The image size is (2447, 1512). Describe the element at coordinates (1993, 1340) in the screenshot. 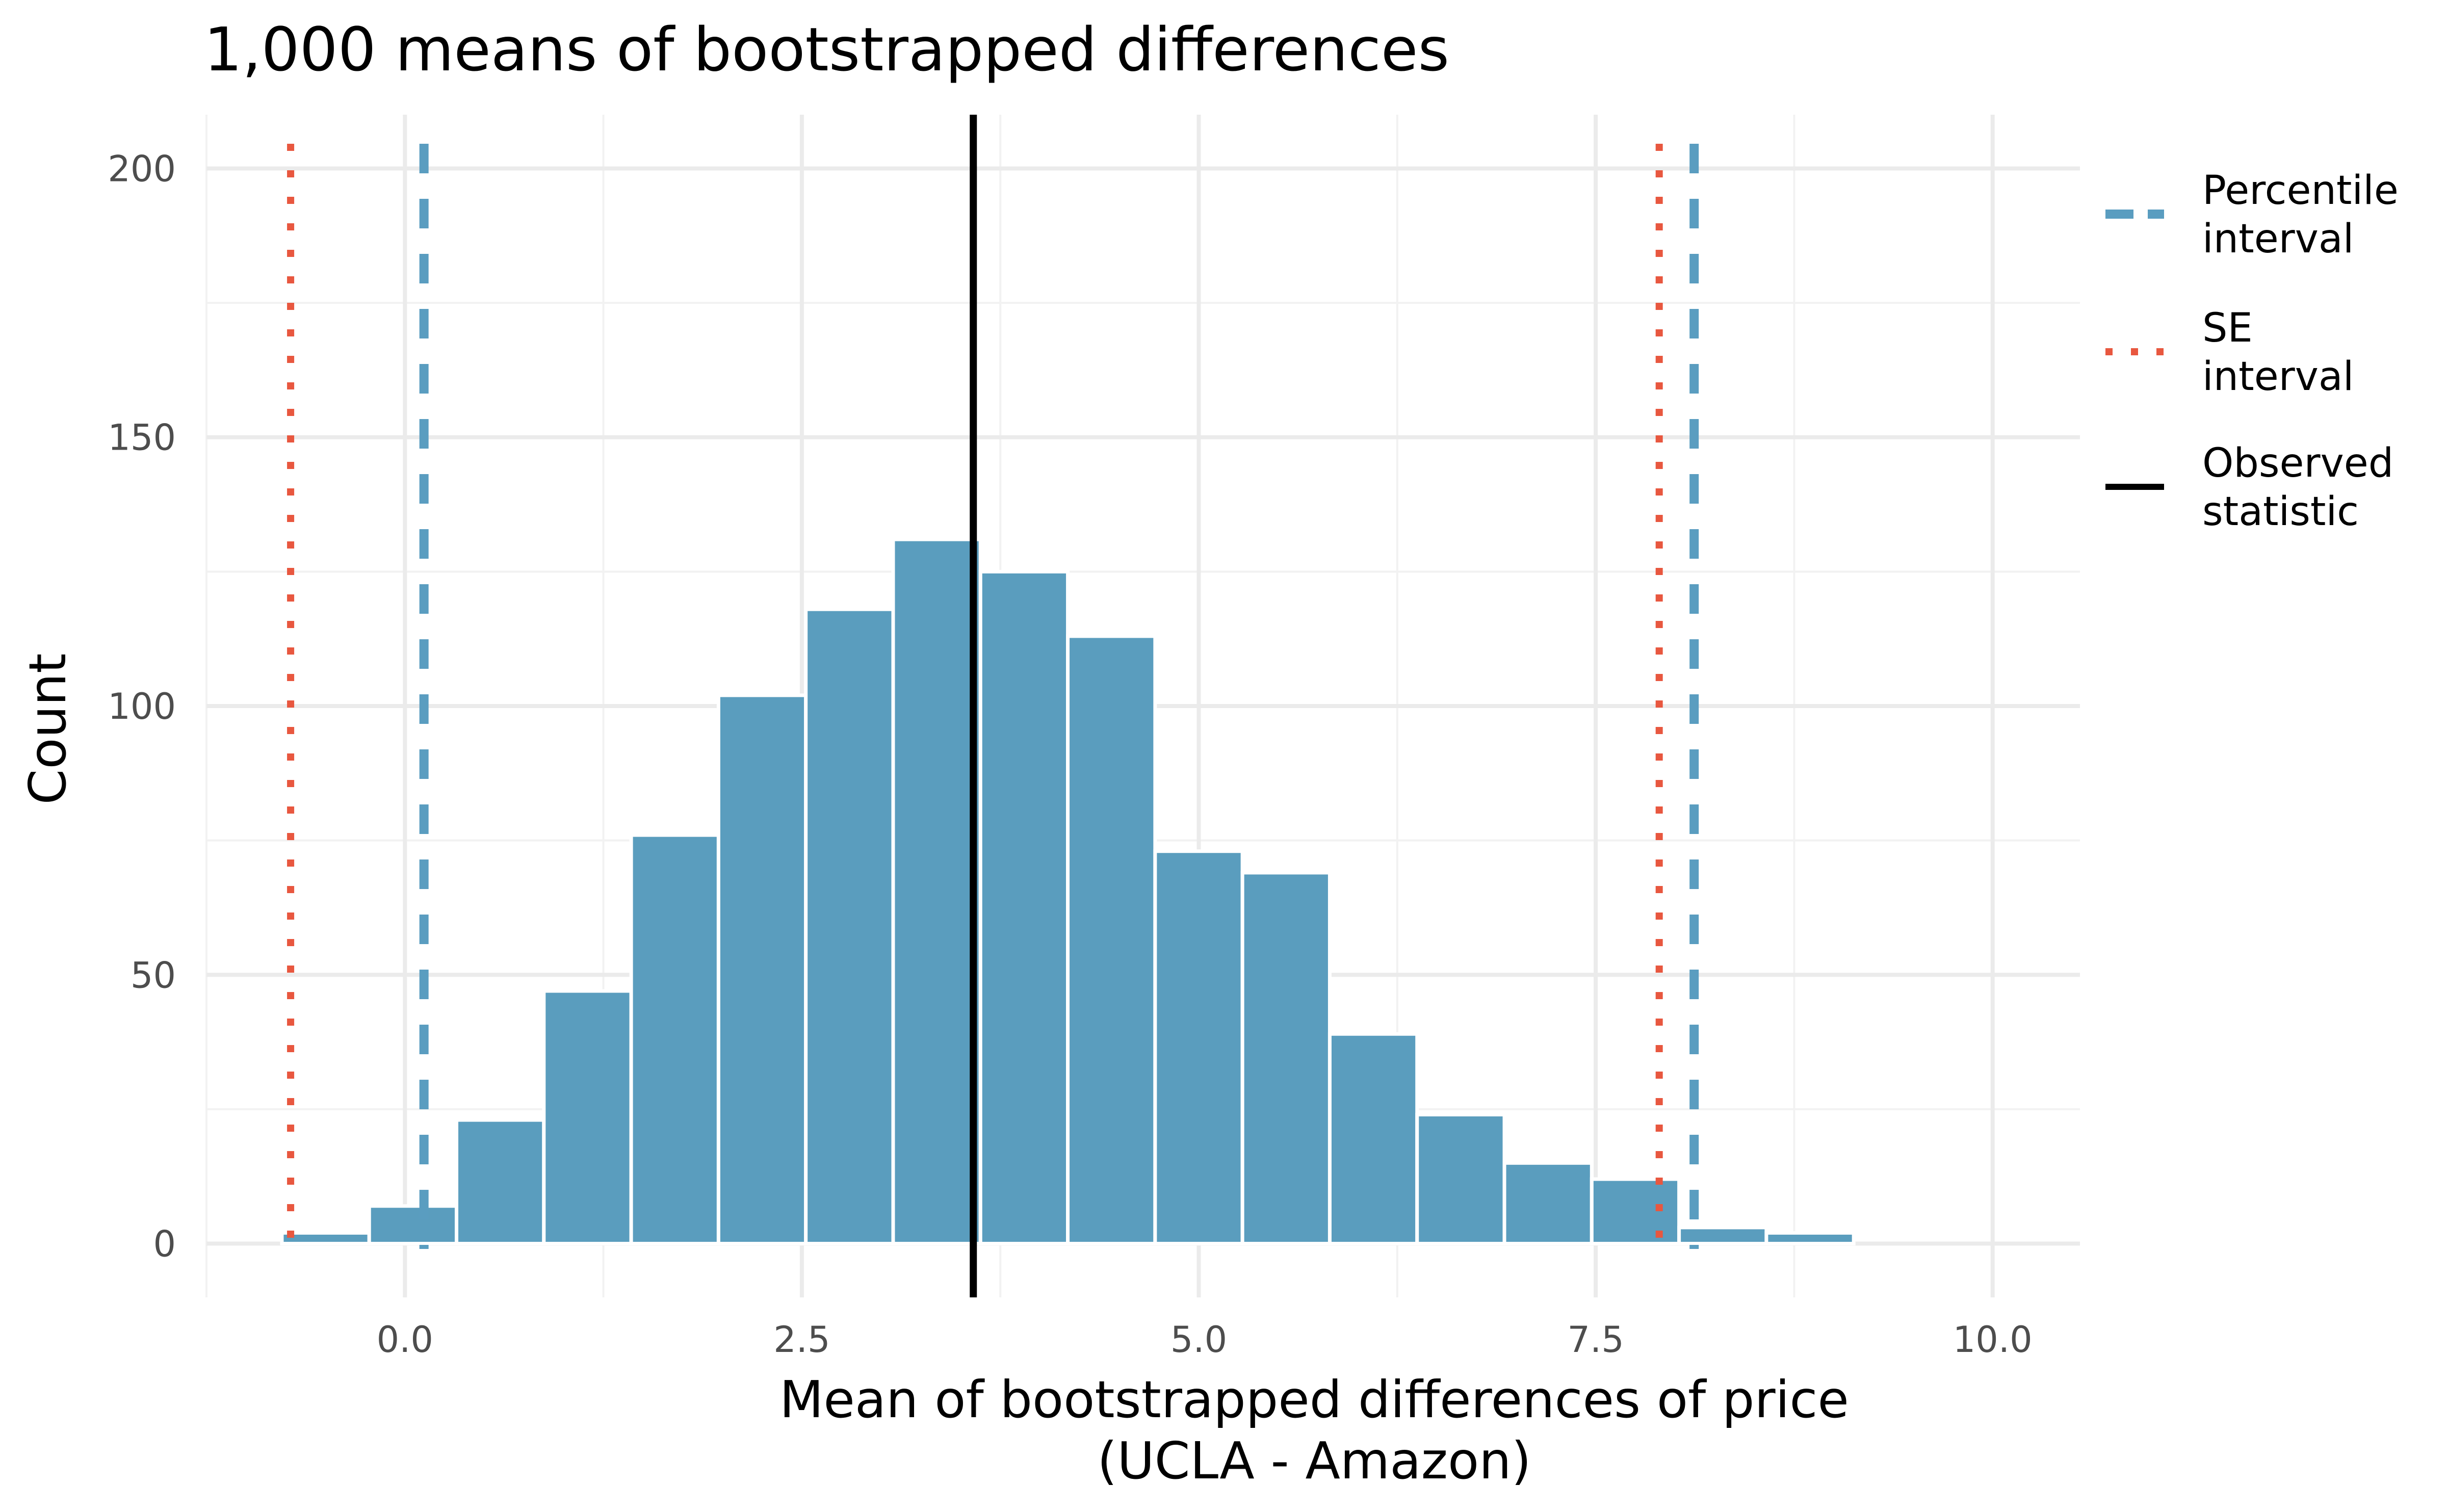

I see `x-tick-label-4: 10.0` at that location.